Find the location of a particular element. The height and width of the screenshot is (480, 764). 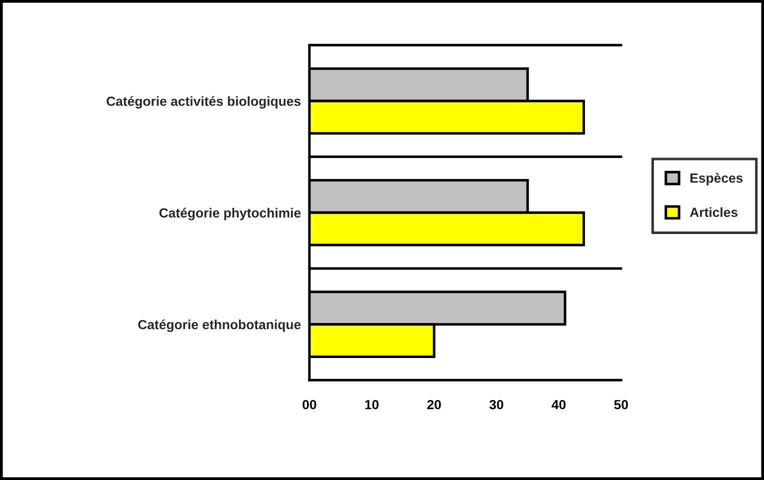

x-tick-label: 00 is located at coordinates (309, 405).